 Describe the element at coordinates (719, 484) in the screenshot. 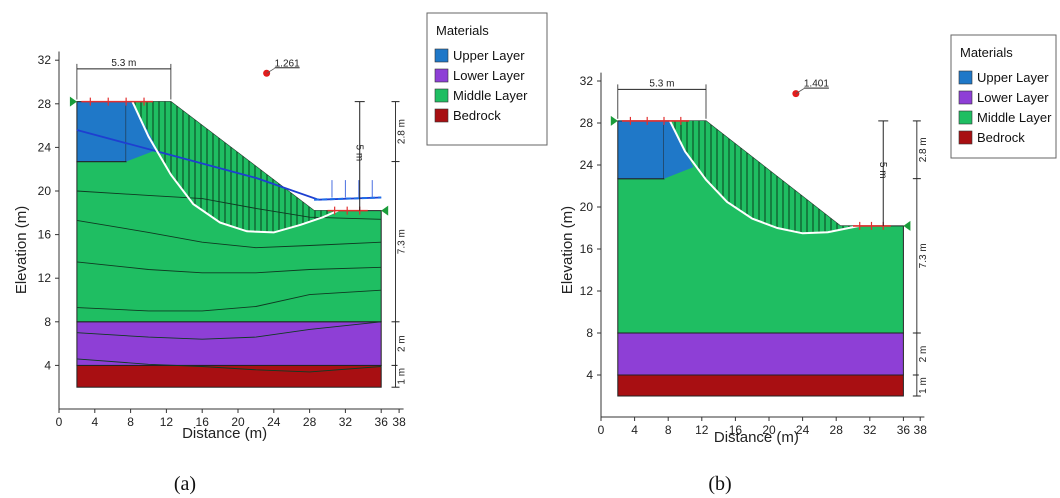

I see `panel-caption: (b)` at that location.